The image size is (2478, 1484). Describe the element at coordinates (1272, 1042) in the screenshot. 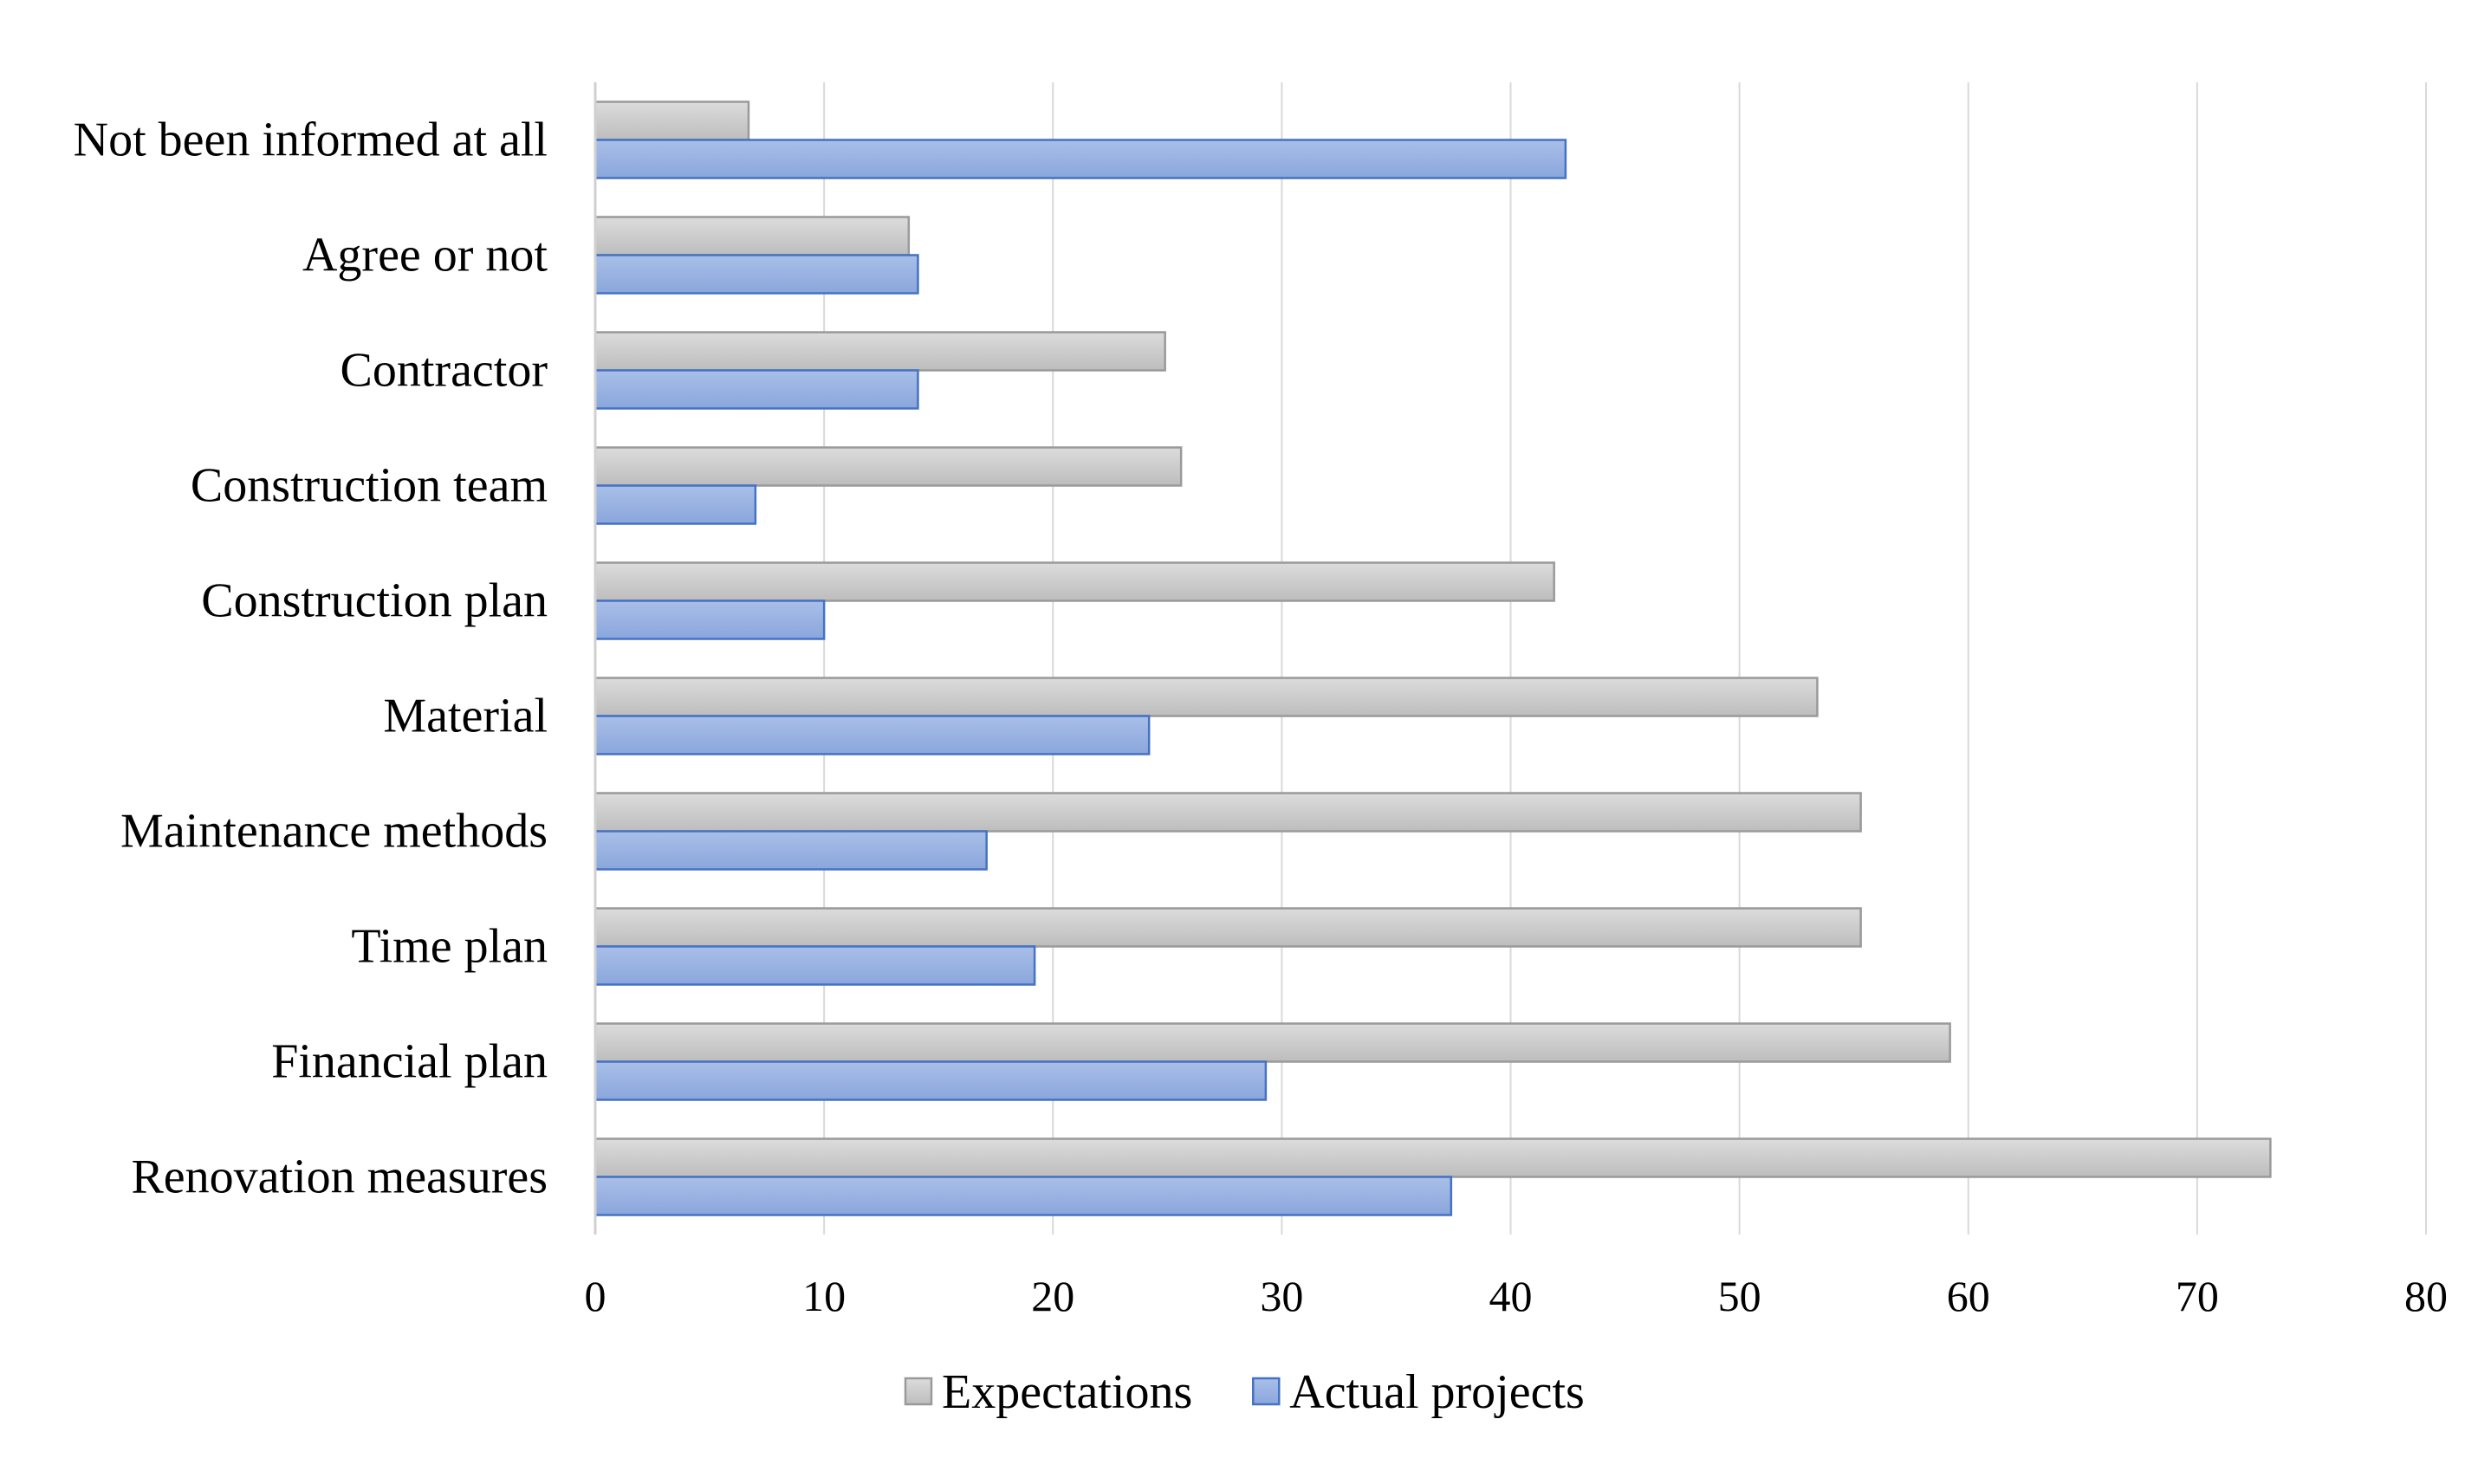

I see `bar-expectations-8: Expectations: Financial plan = 59.2` at that location.